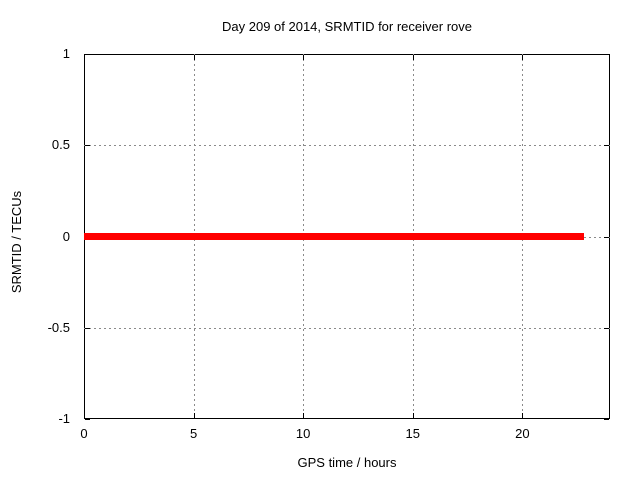  What do you see at coordinates (58, 327) in the screenshot?
I see `y-tick-label: -0.5` at bounding box center [58, 327].